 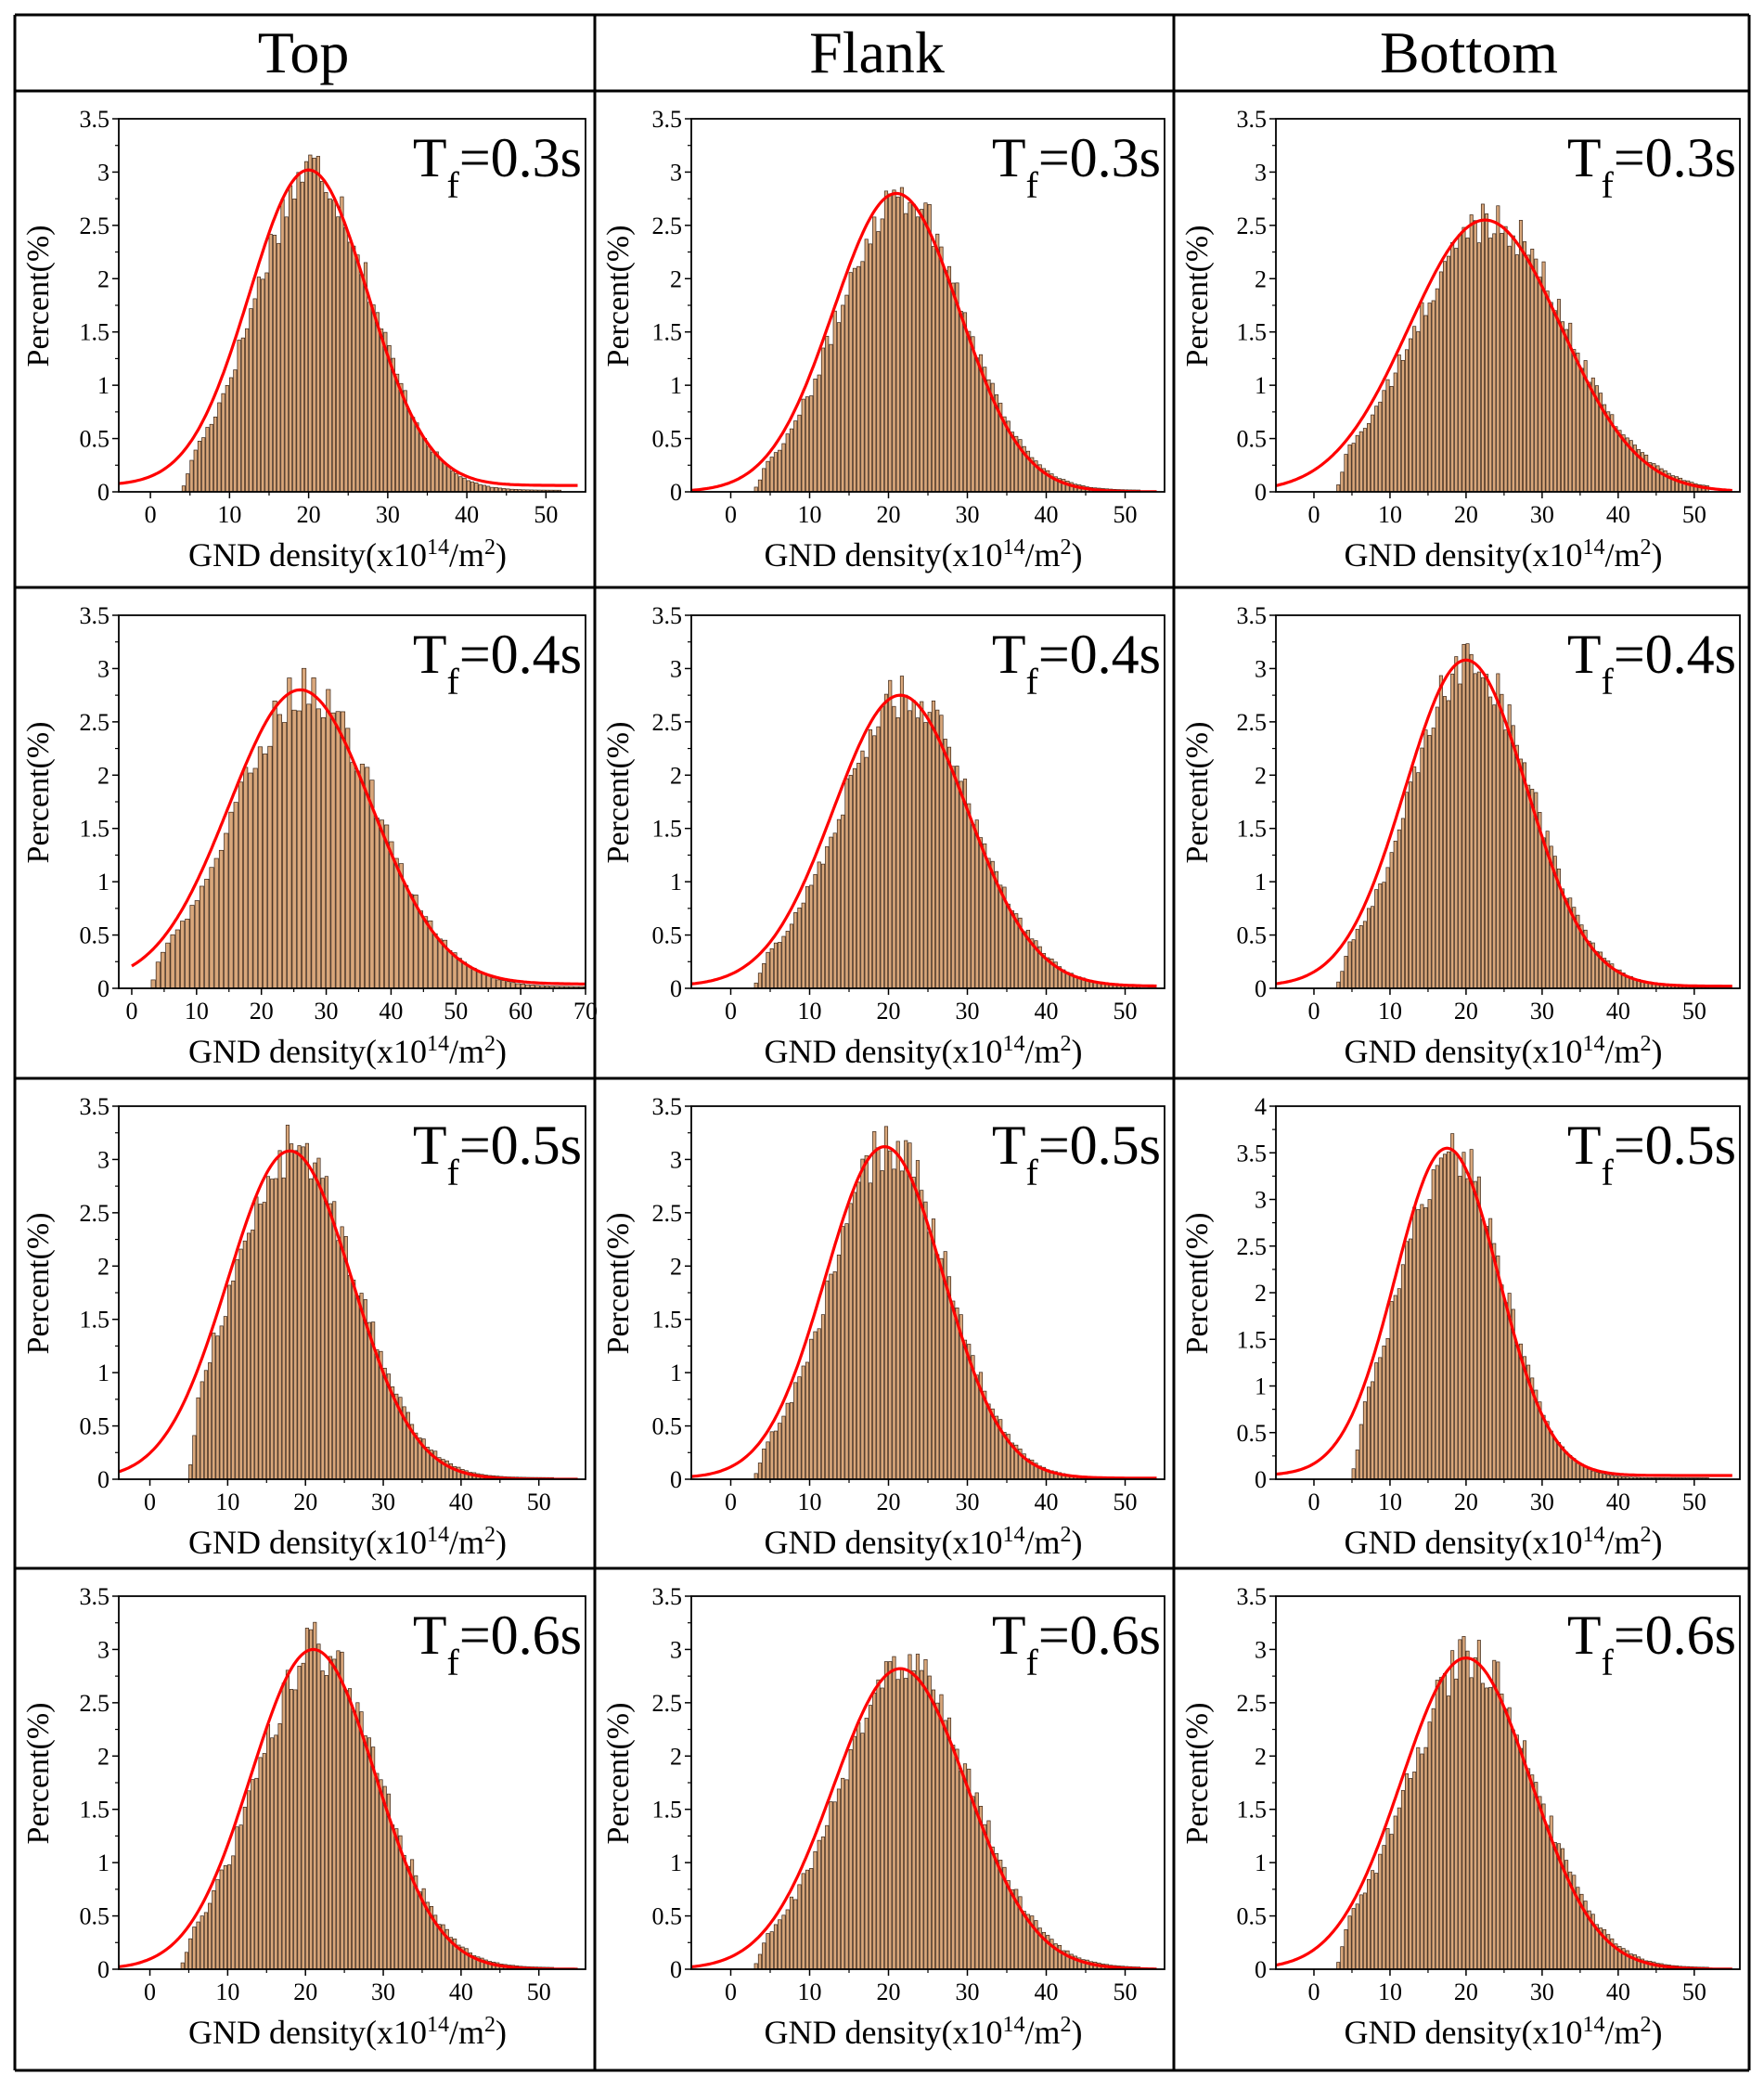 I want to click on y-tick-label: 1.5, so click(x=668, y=1811).